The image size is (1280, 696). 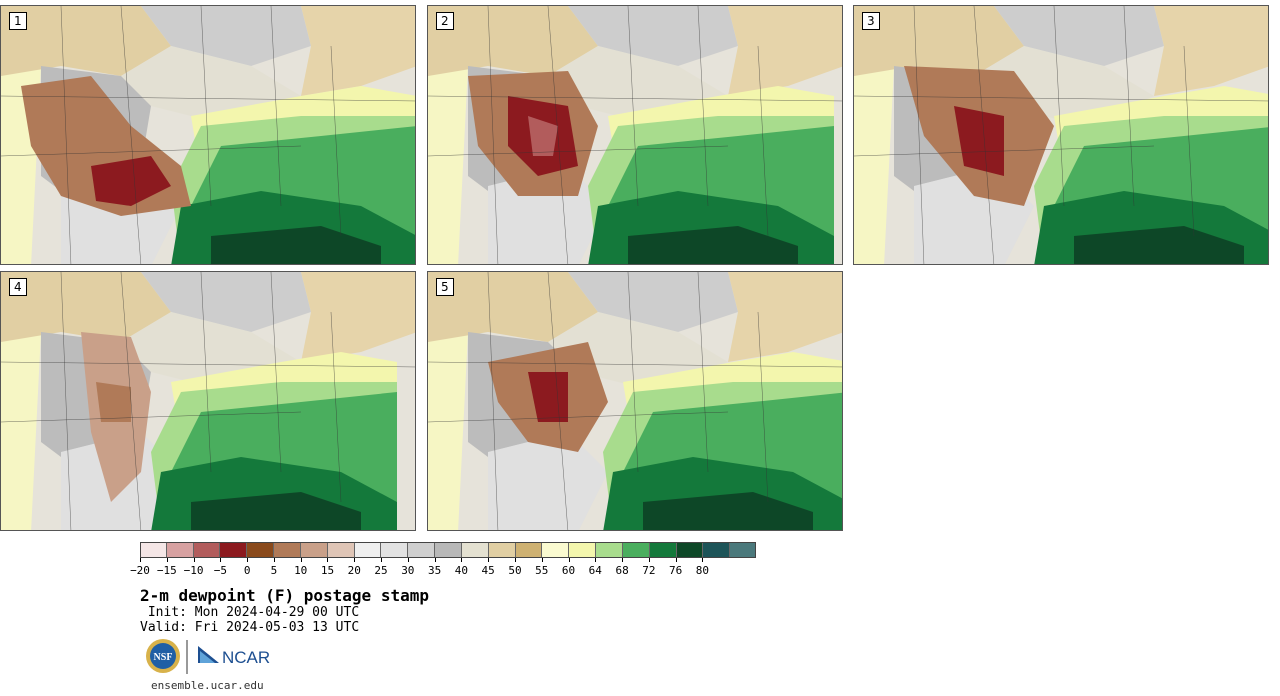 What do you see at coordinates (246, 657) in the screenshot?
I see `ncar-logo-text: NCAR` at bounding box center [246, 657].